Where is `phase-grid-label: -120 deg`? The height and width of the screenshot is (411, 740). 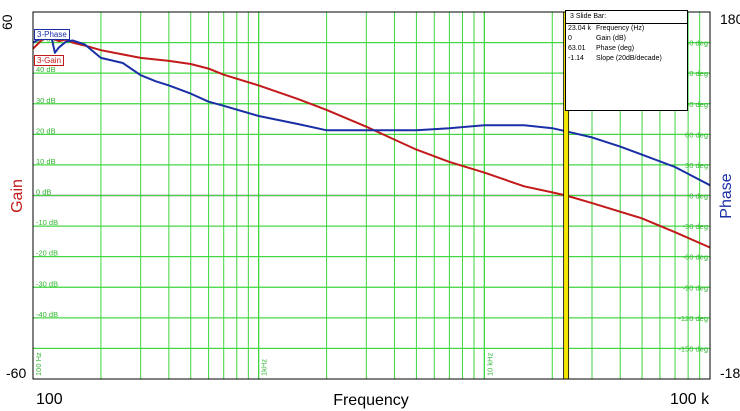
phase-grid-label: -120 deg is located at coordinates (693, 318).